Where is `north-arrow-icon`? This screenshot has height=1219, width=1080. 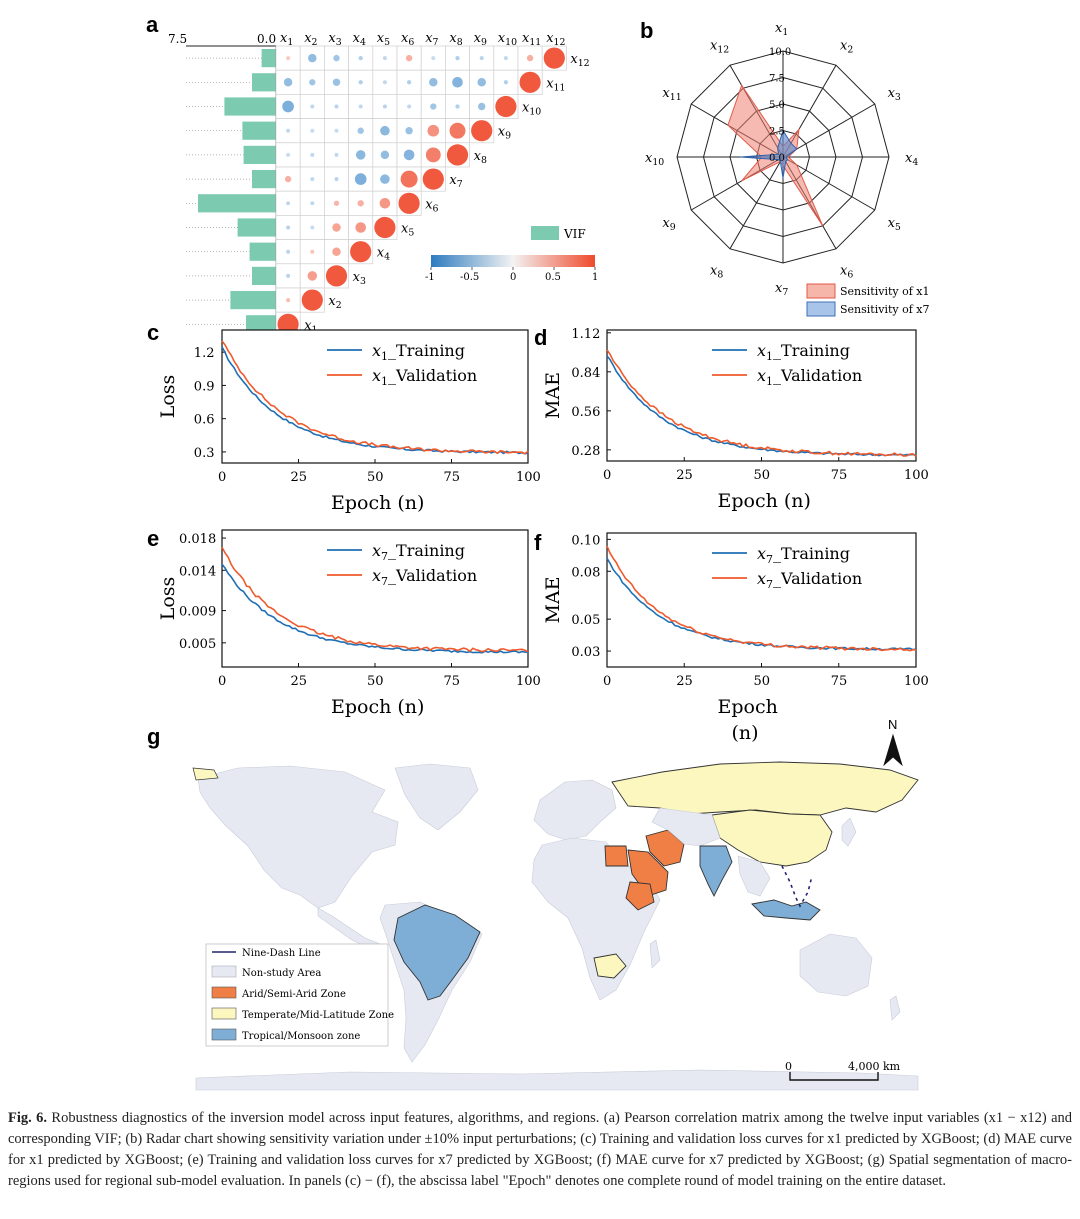 north-arrow-icon is located at coordinates (893, 750).